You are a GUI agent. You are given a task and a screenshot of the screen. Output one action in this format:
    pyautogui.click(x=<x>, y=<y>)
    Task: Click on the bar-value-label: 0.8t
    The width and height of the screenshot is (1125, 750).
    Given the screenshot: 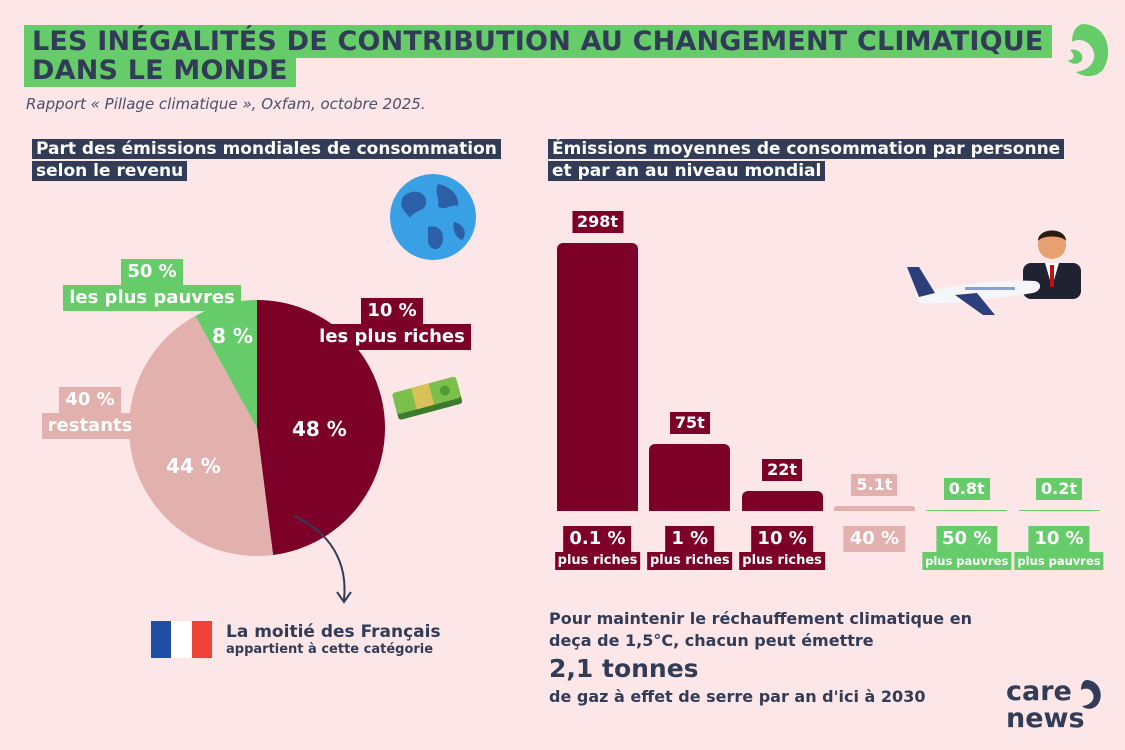 What is the action you would take?
    pyautogui.click(x=966, y=488)
    